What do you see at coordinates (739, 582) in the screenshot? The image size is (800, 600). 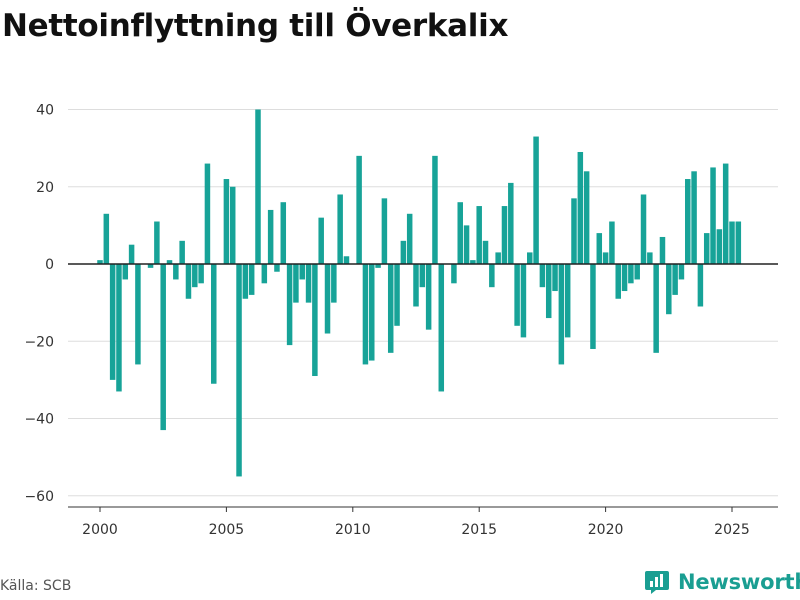 I see `brand-name: Newsworthy` at bounding box center [739, 582].